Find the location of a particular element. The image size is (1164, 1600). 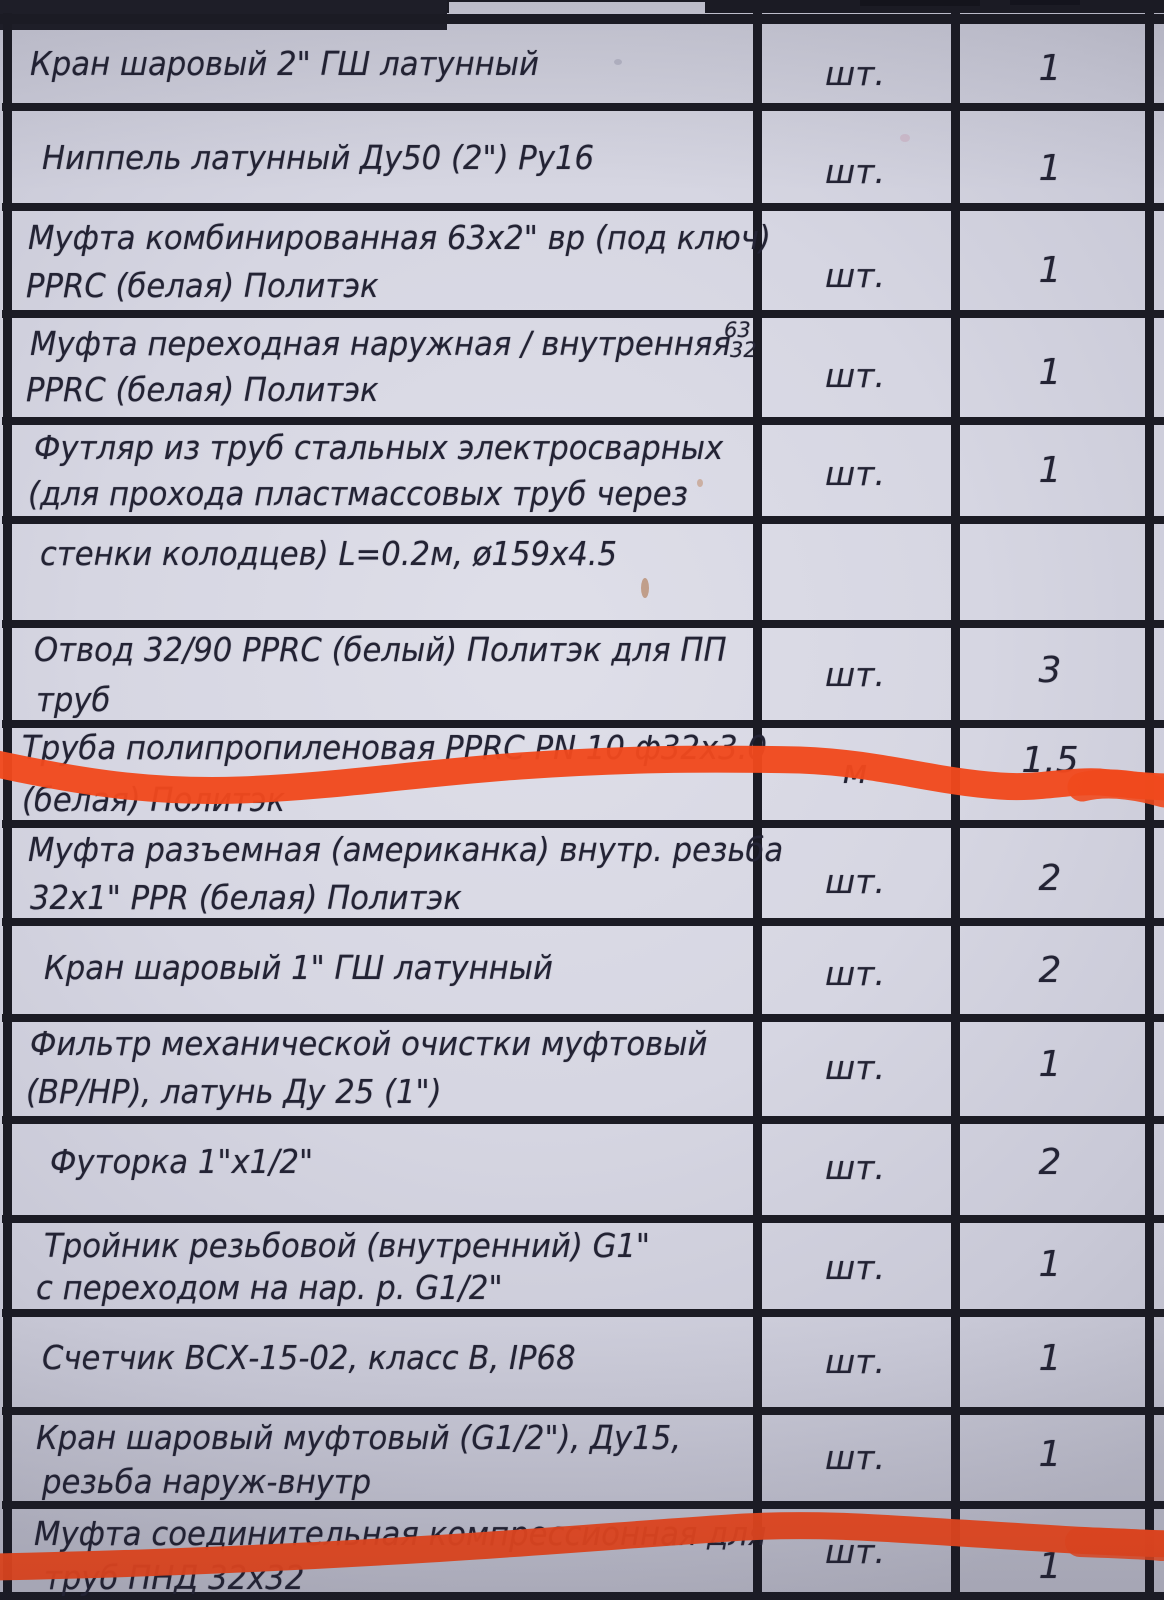

size-fraction: 63 32 is located at coordinates (740, 340).